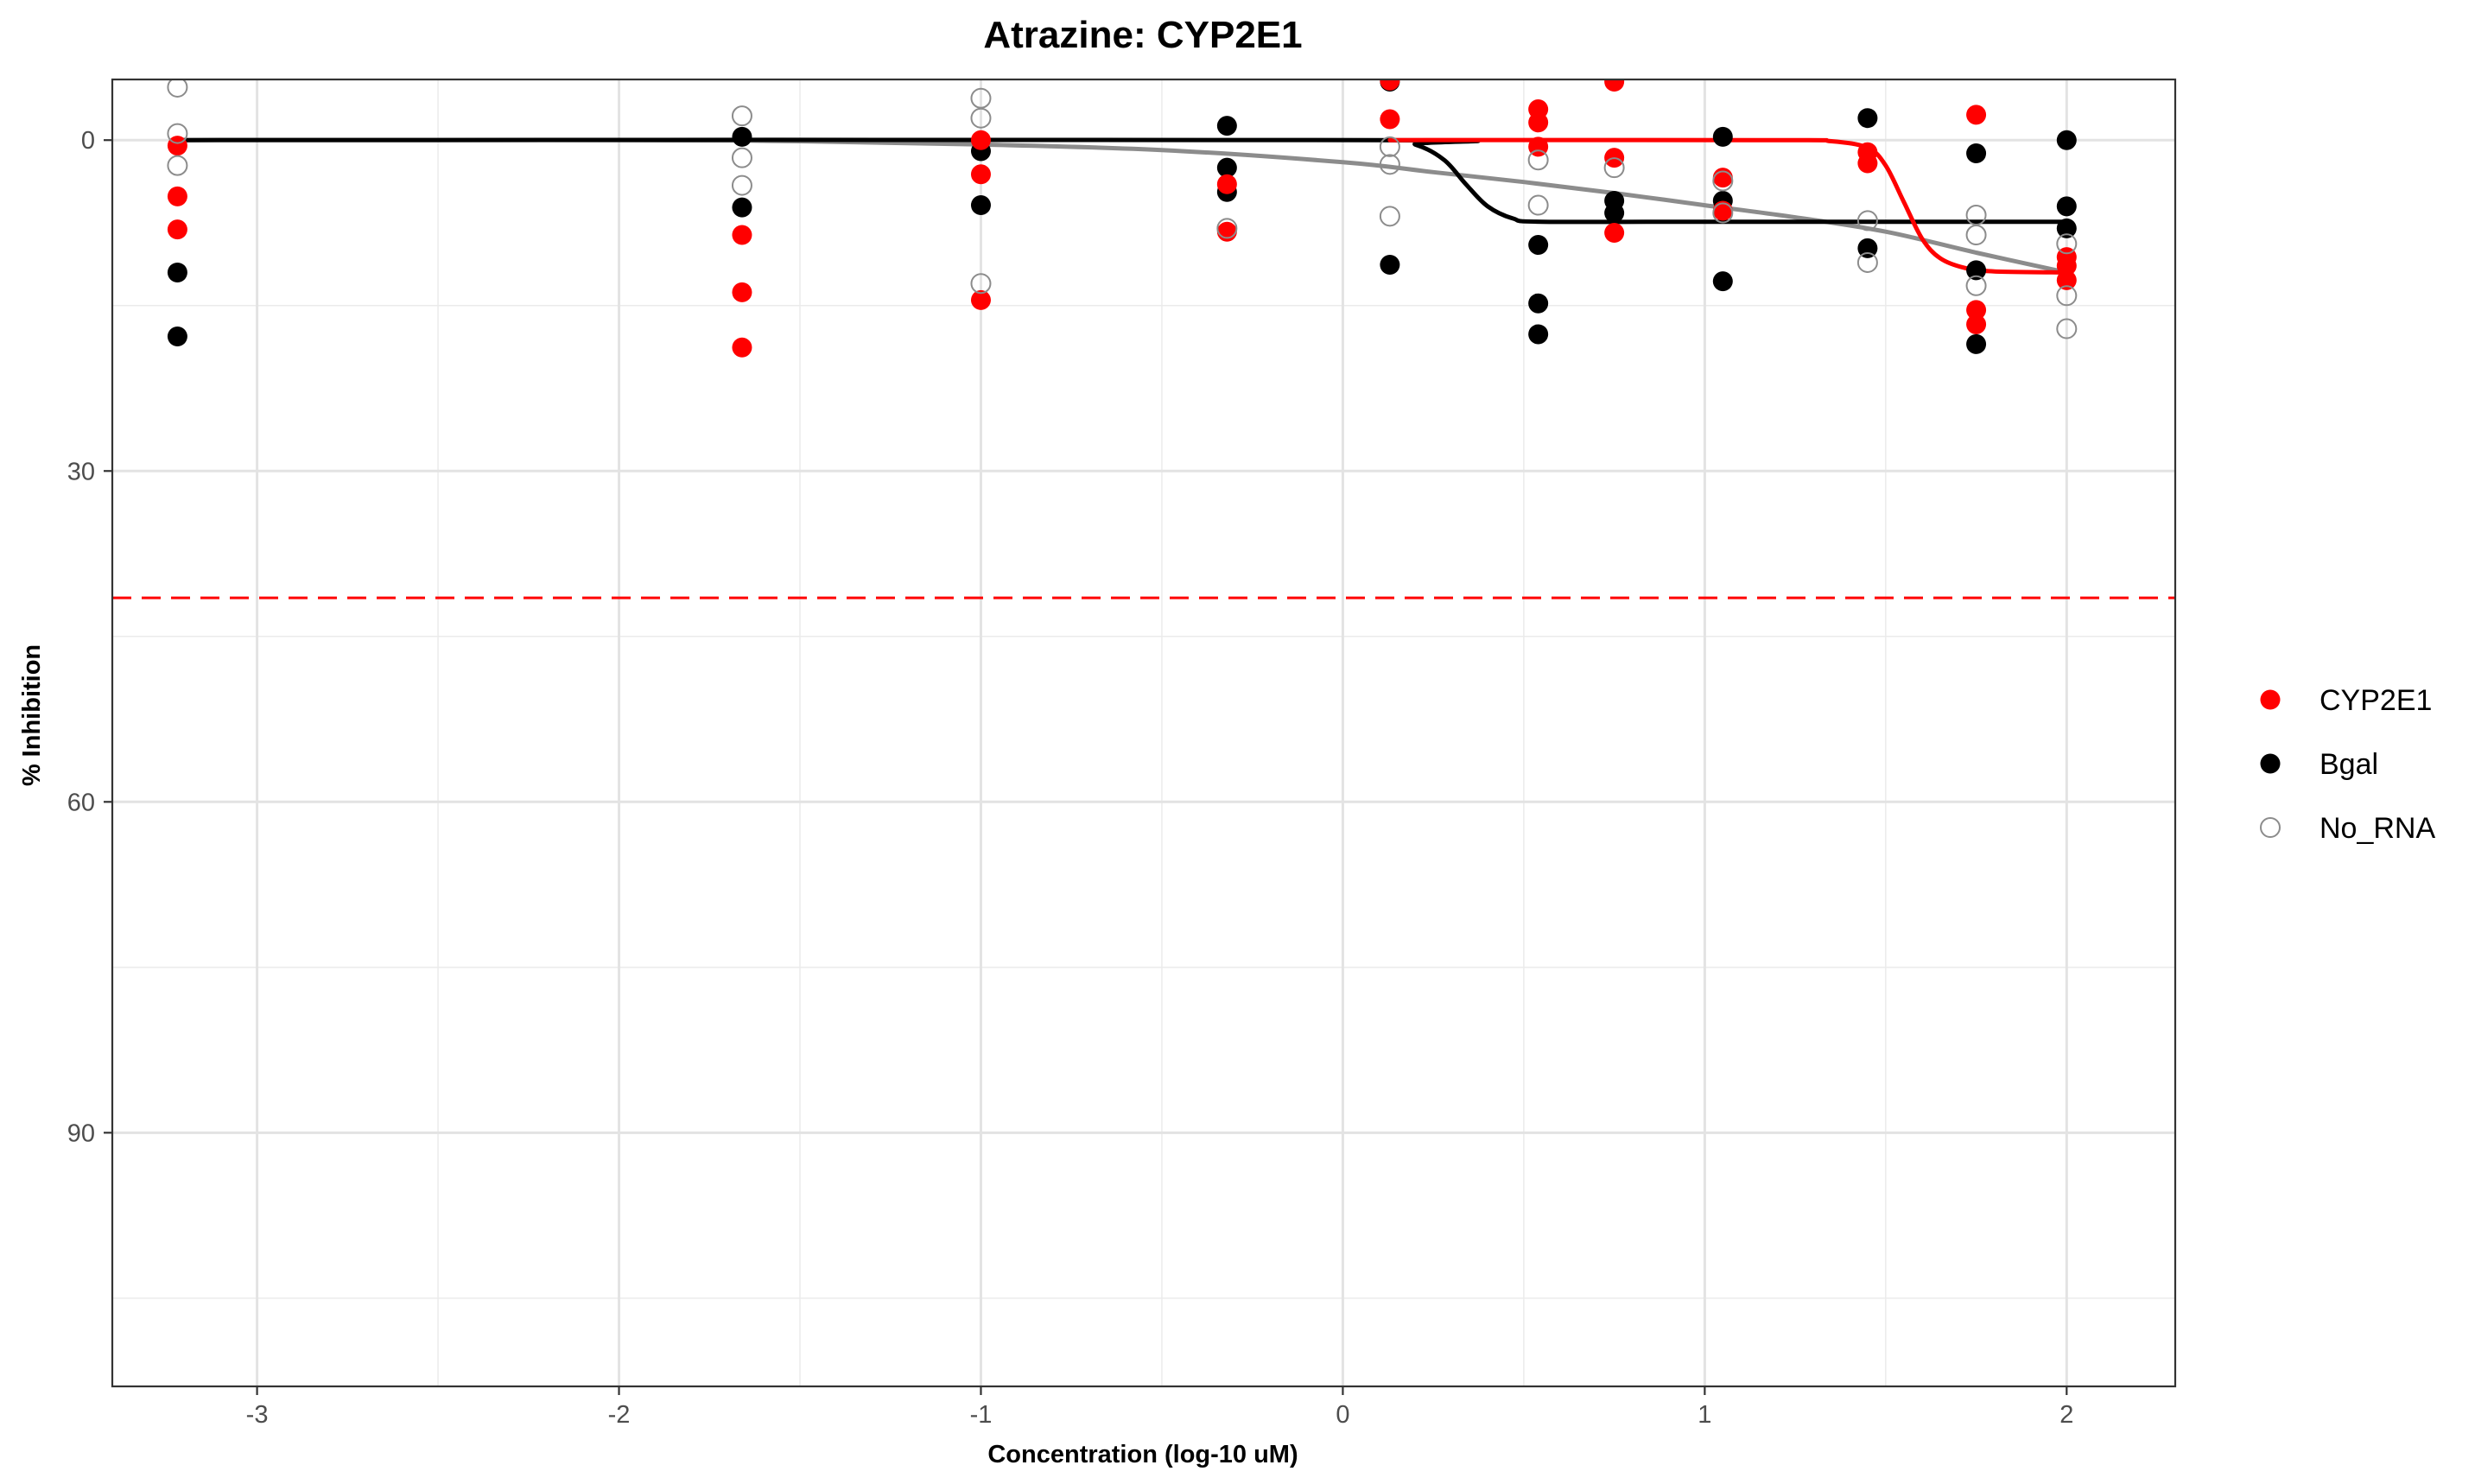  Describe the element at coordinates (88, 141) in the screenshot. I see `y-tick-label: 0` at that location.